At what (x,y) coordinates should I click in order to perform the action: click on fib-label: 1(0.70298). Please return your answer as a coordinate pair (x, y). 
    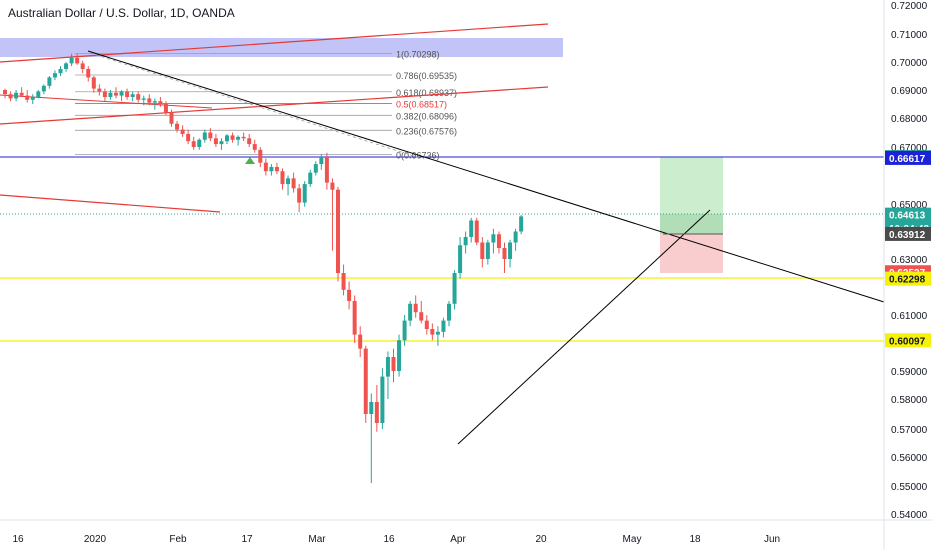
    Looking at the image, I should click on (418, 55).